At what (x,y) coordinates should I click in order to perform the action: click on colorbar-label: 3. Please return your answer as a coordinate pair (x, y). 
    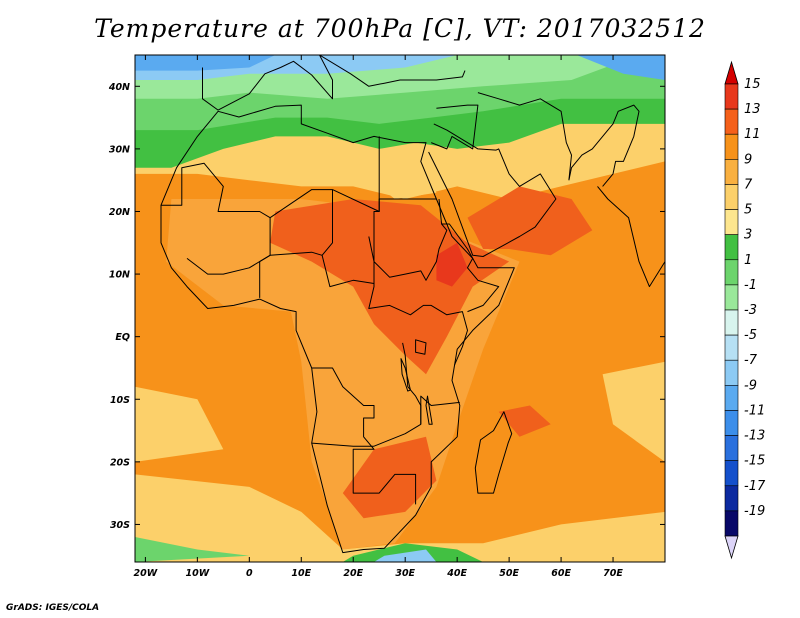
    Looking at the image, I should click on (748, 235).